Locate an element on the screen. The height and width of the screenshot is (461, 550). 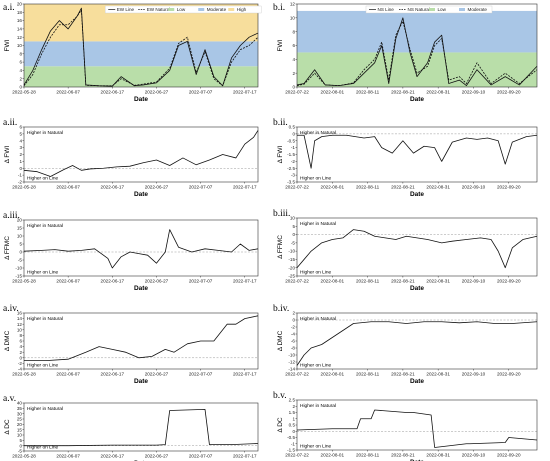
y-tick-label: 35 is located at coordinates (20, 408).